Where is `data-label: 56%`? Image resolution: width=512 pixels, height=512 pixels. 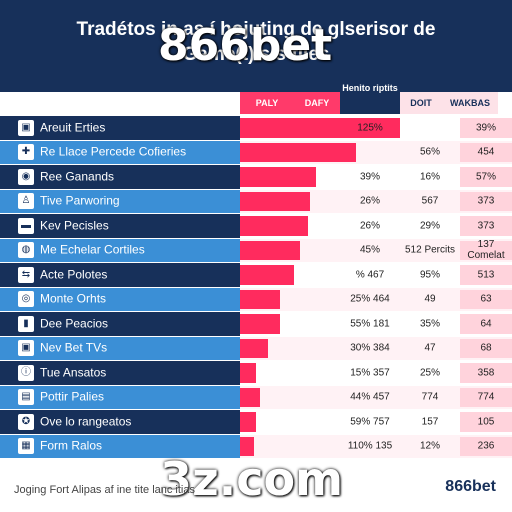
data-label: 56% is located at coordinates (429, 152).